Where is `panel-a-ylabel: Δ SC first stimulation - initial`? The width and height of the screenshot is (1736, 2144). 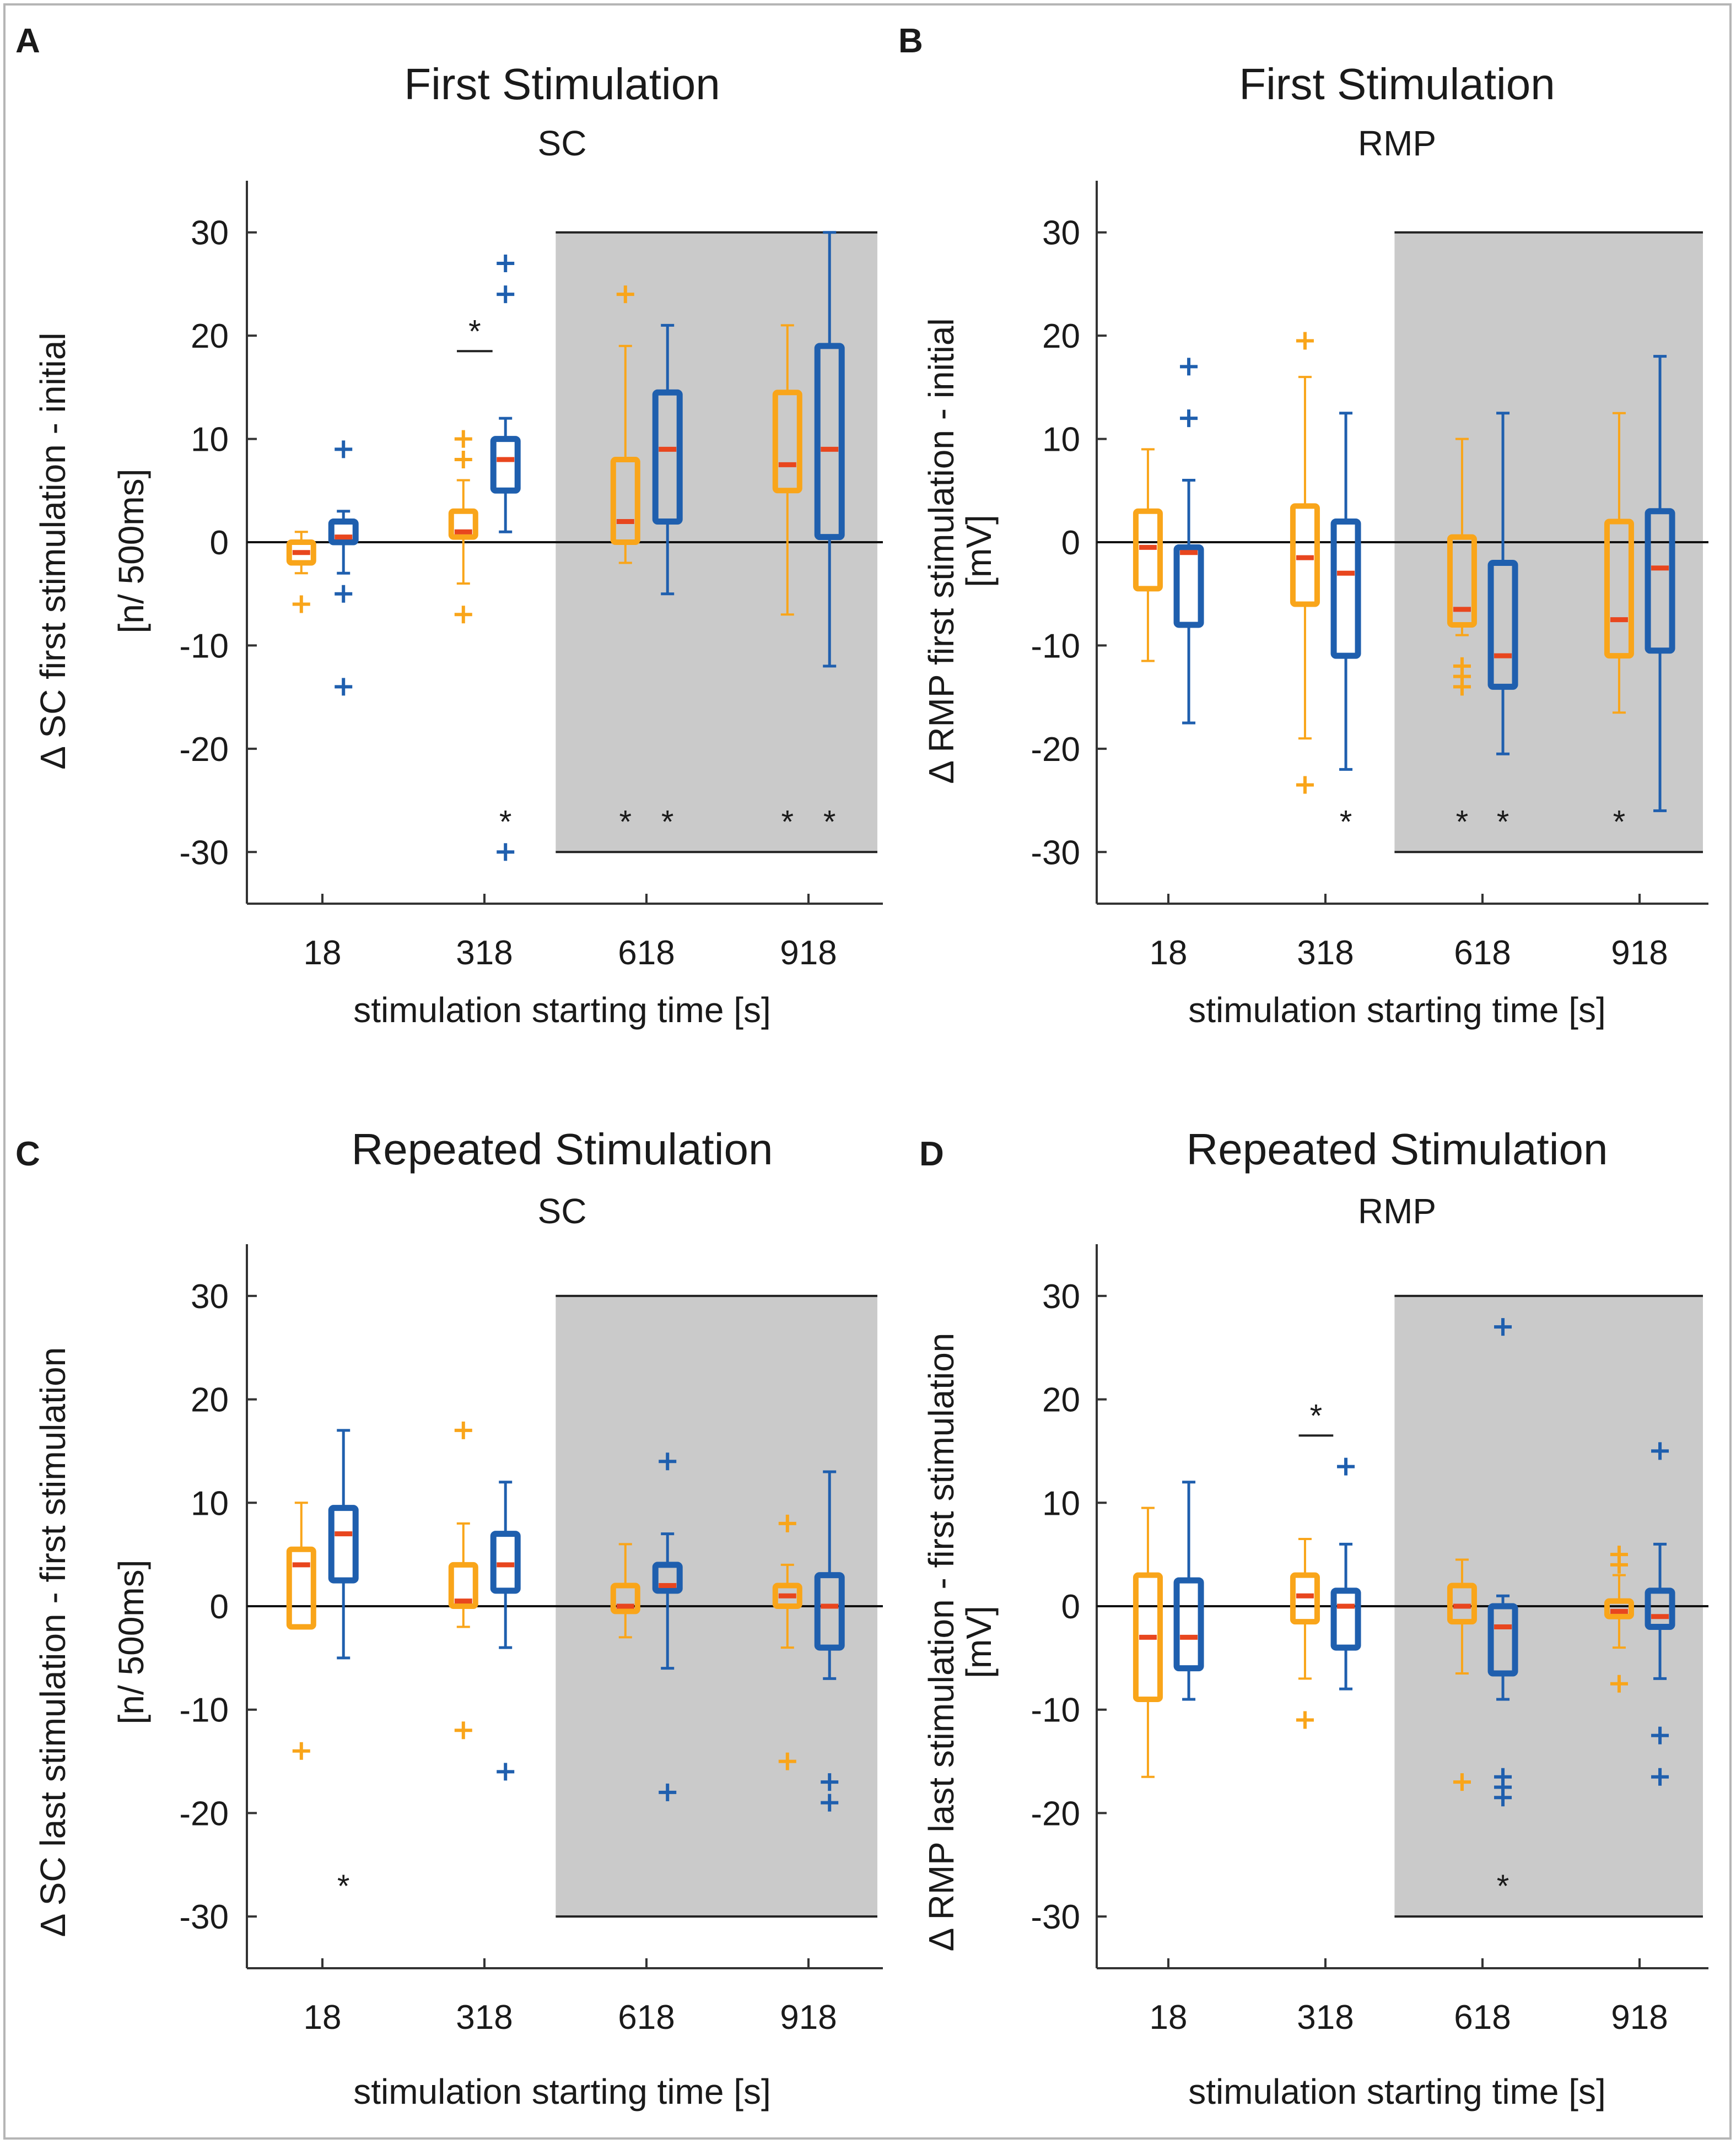 panel-a-ylabel: Δ SC first stimulation - initial is located at coordinates (53, 550).